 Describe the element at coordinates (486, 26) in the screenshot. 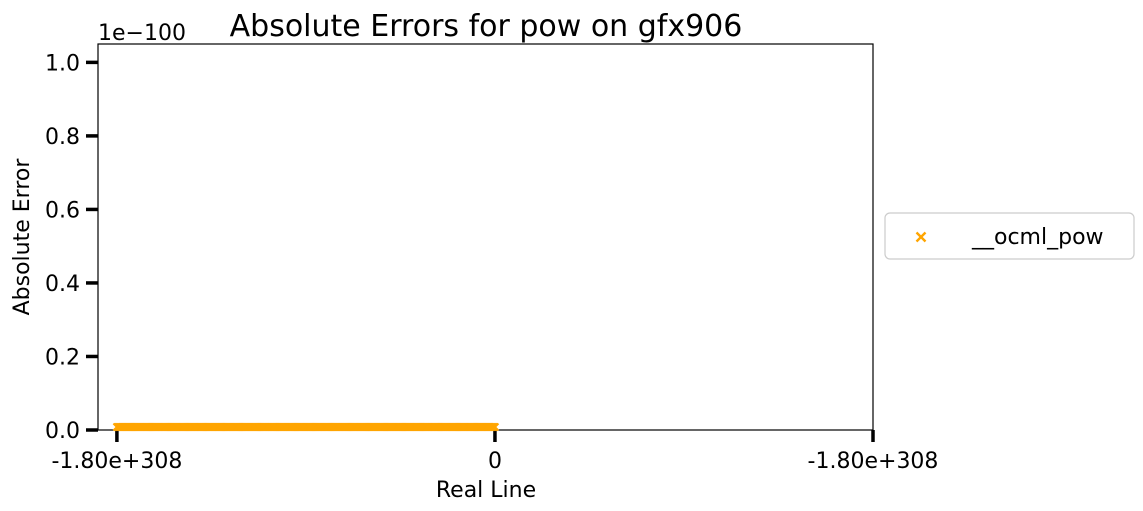

I see `chart-title: Absolute Errors for pow on gfx906` at that location.